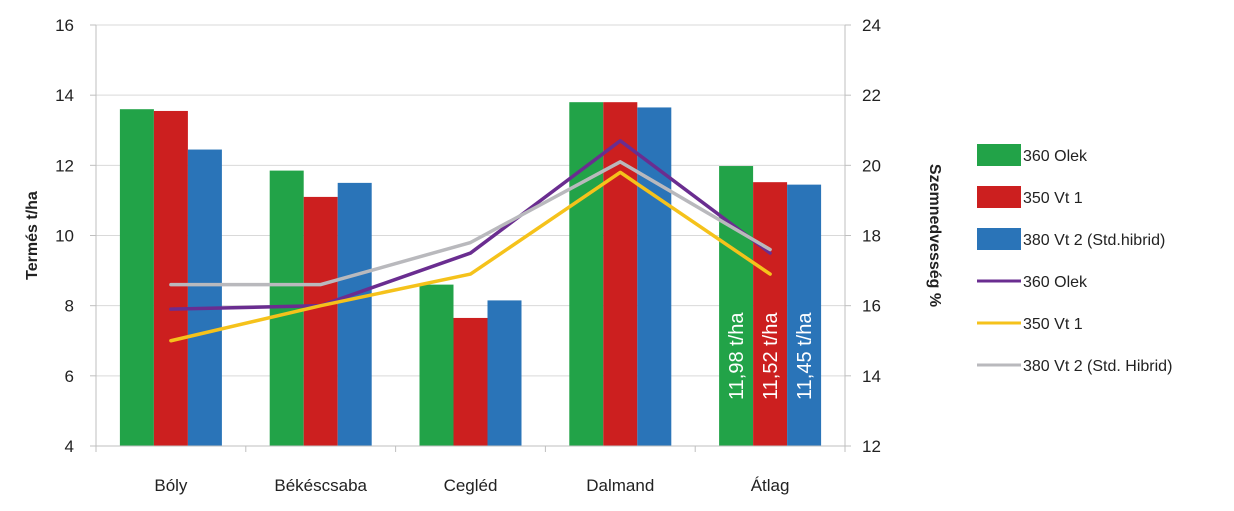 The image size is (1234, 511). Describe the element at coordinates (64, 25) in the screenshot. I see `left-tick-label: 16` at that location.